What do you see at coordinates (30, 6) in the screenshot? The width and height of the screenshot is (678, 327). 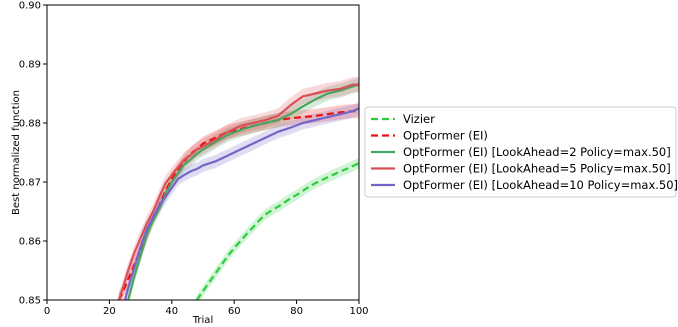 I see `y-tick-label: 0.90` at bounding box center [30, 6].